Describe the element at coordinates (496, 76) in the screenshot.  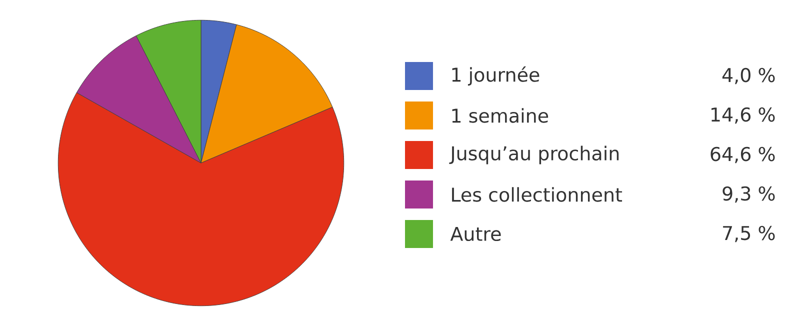
I see `legend-label: 1 journée` at that location.